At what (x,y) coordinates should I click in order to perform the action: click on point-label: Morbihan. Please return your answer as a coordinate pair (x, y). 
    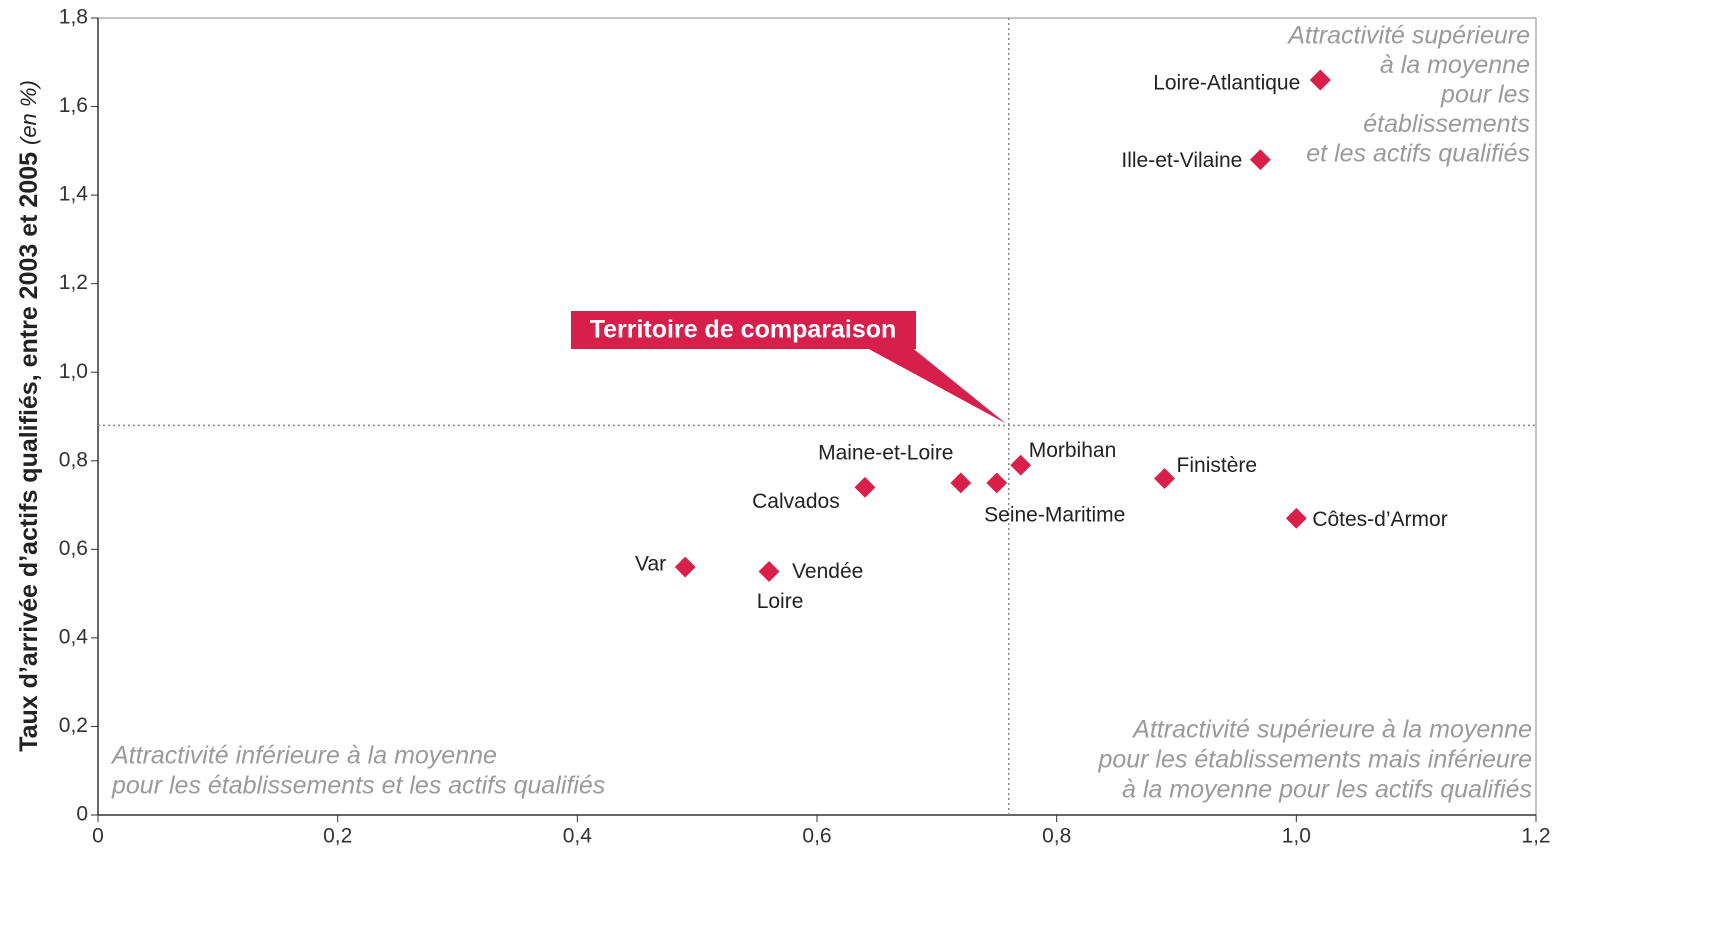
    Looking at the image, I should click on (1073, 450).